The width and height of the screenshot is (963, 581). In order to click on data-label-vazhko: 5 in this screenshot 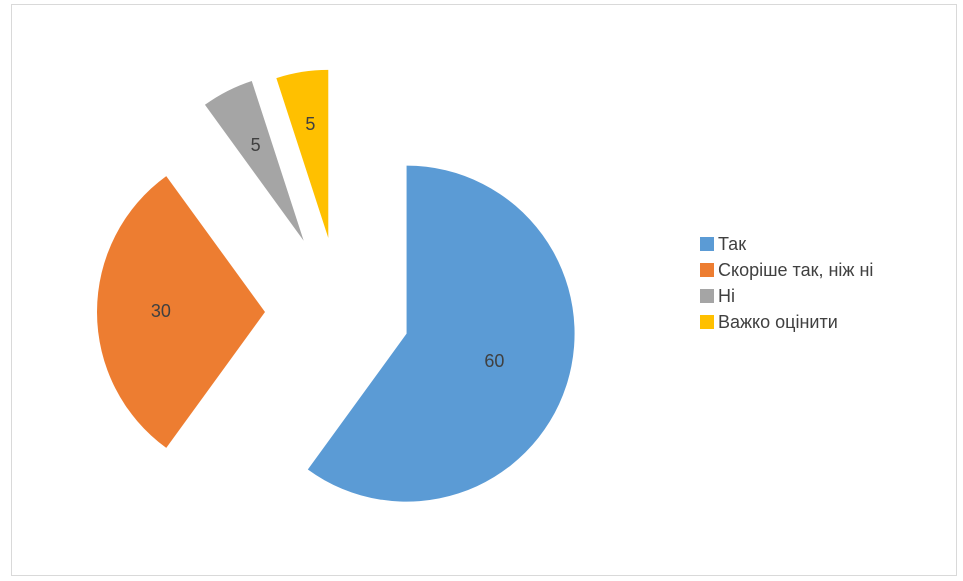, I will do `click(310, 124)`.